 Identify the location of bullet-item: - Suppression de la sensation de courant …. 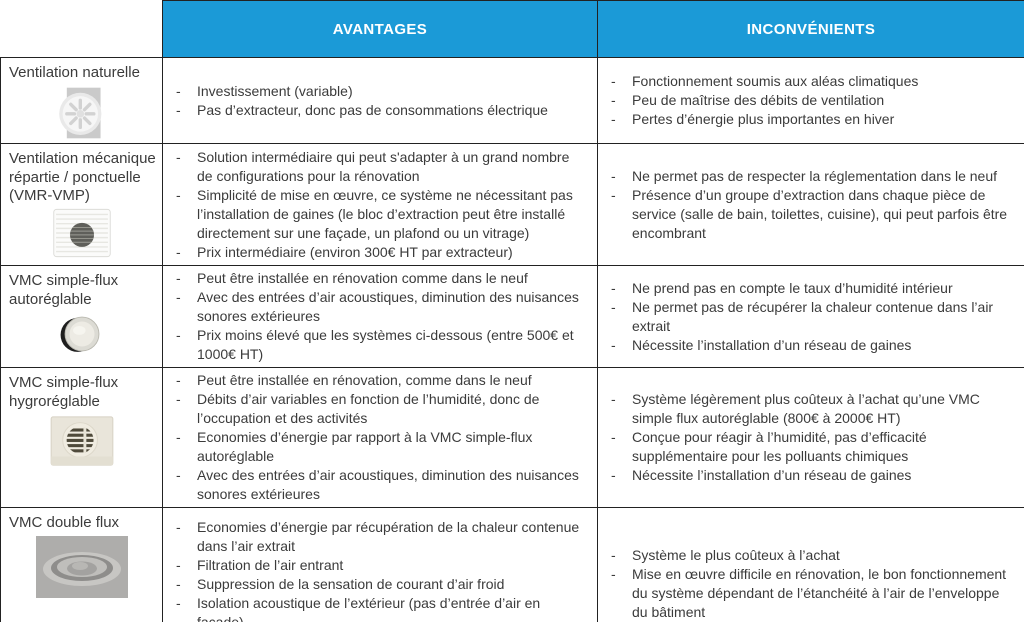
(380, 584).